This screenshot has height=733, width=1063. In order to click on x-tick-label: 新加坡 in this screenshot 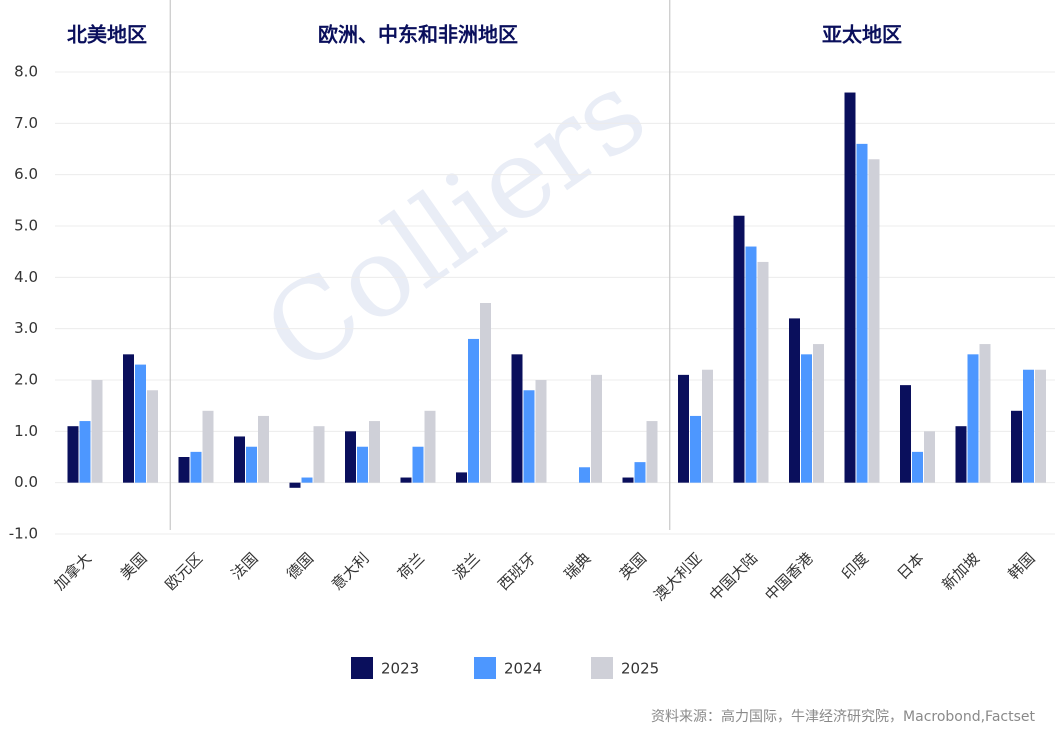, I will do `click(960, 571)`.